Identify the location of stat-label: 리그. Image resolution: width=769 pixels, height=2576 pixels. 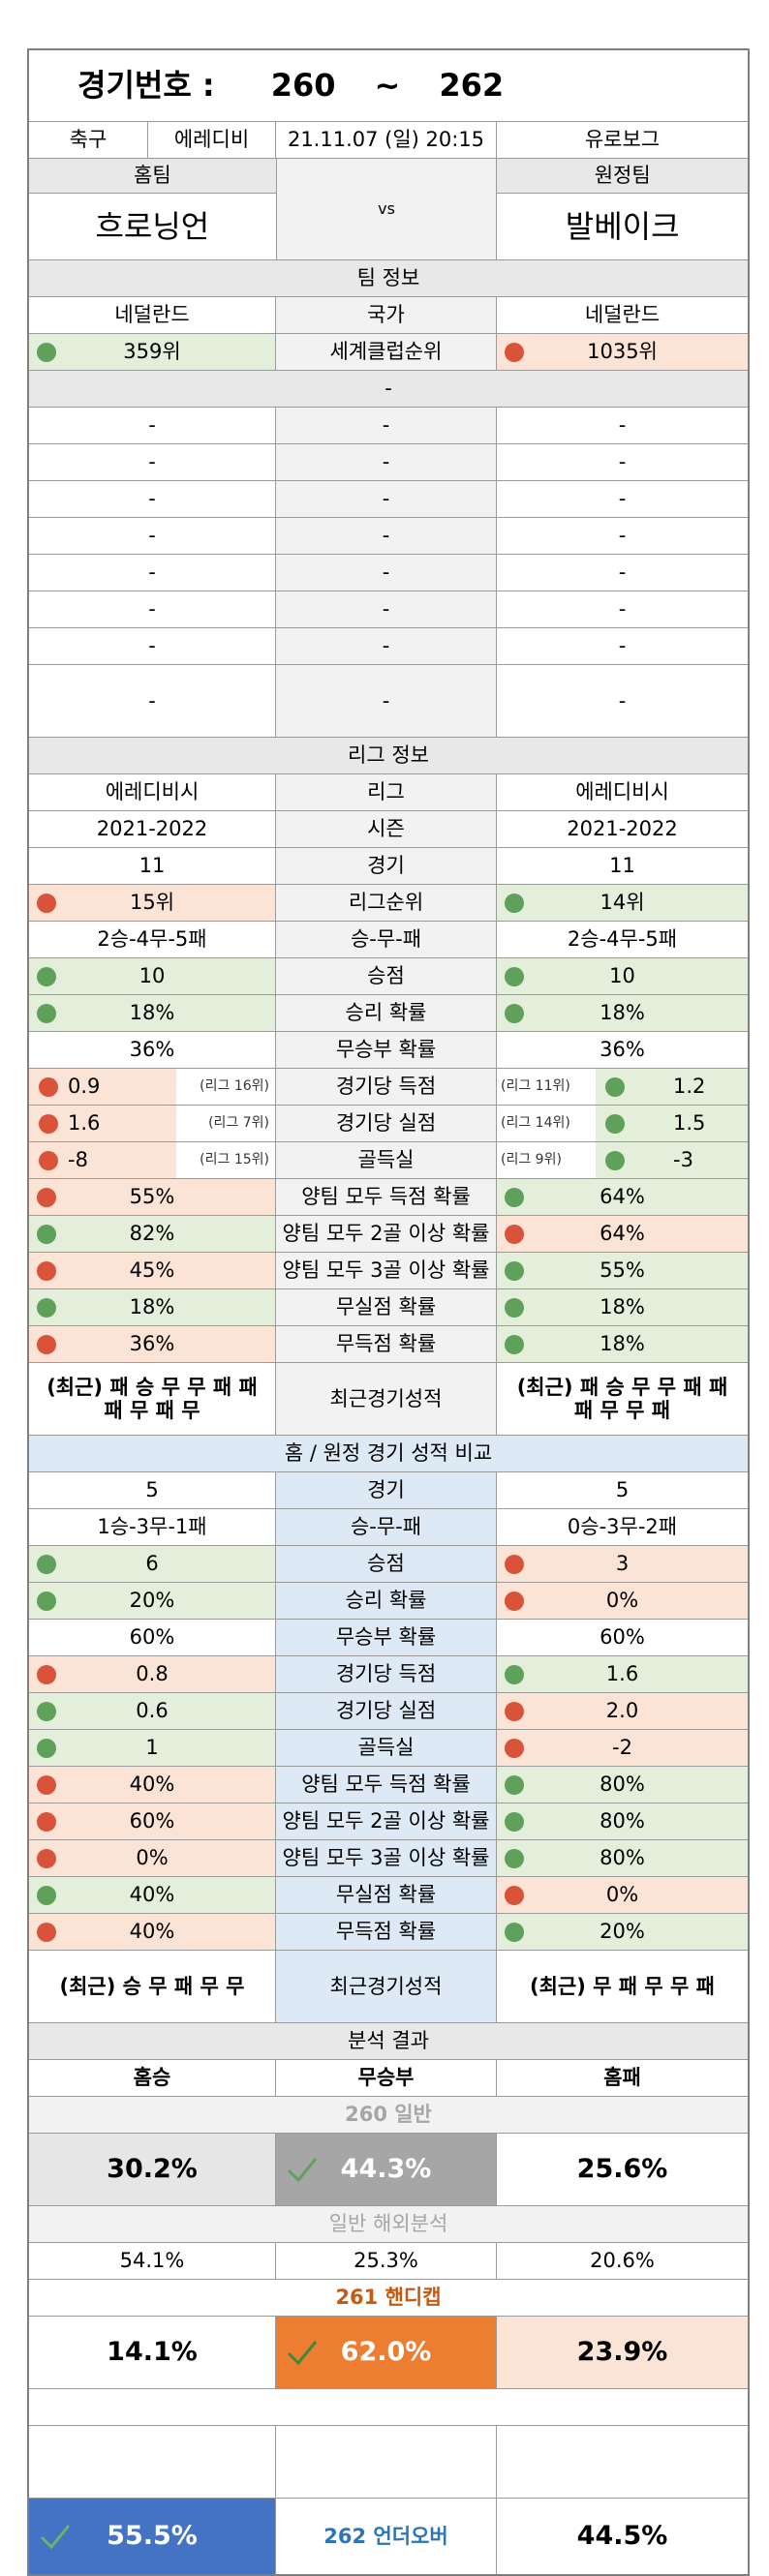
(386, 792).